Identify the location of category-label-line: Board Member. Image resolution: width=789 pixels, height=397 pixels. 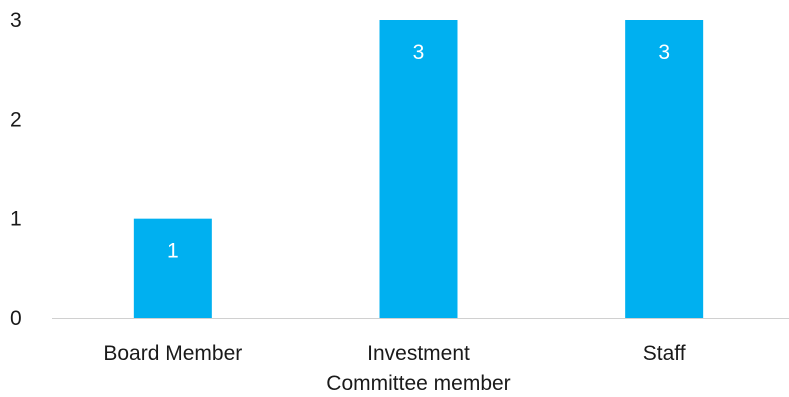
(172, 353).